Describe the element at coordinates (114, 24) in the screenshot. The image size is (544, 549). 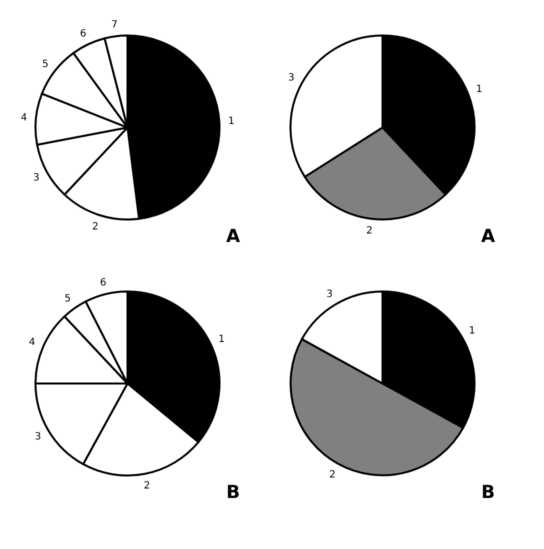
I see `slice-label: 7` at that location.